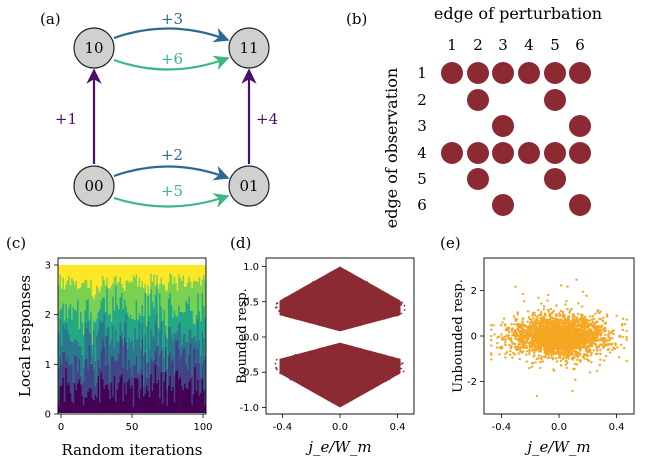  I want to click on x-tick-label: -0.4, so click(502, 427).